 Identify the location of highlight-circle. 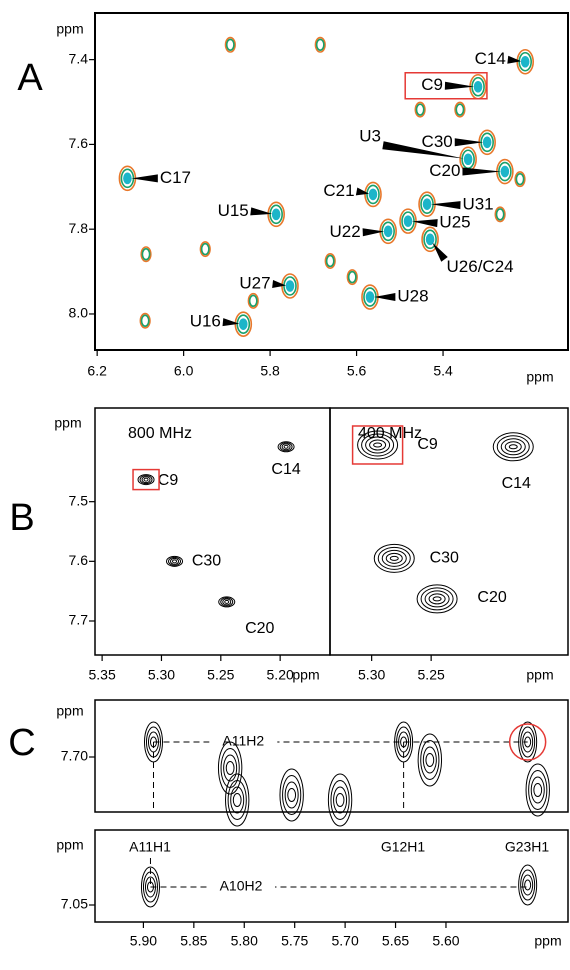
(527, 742).